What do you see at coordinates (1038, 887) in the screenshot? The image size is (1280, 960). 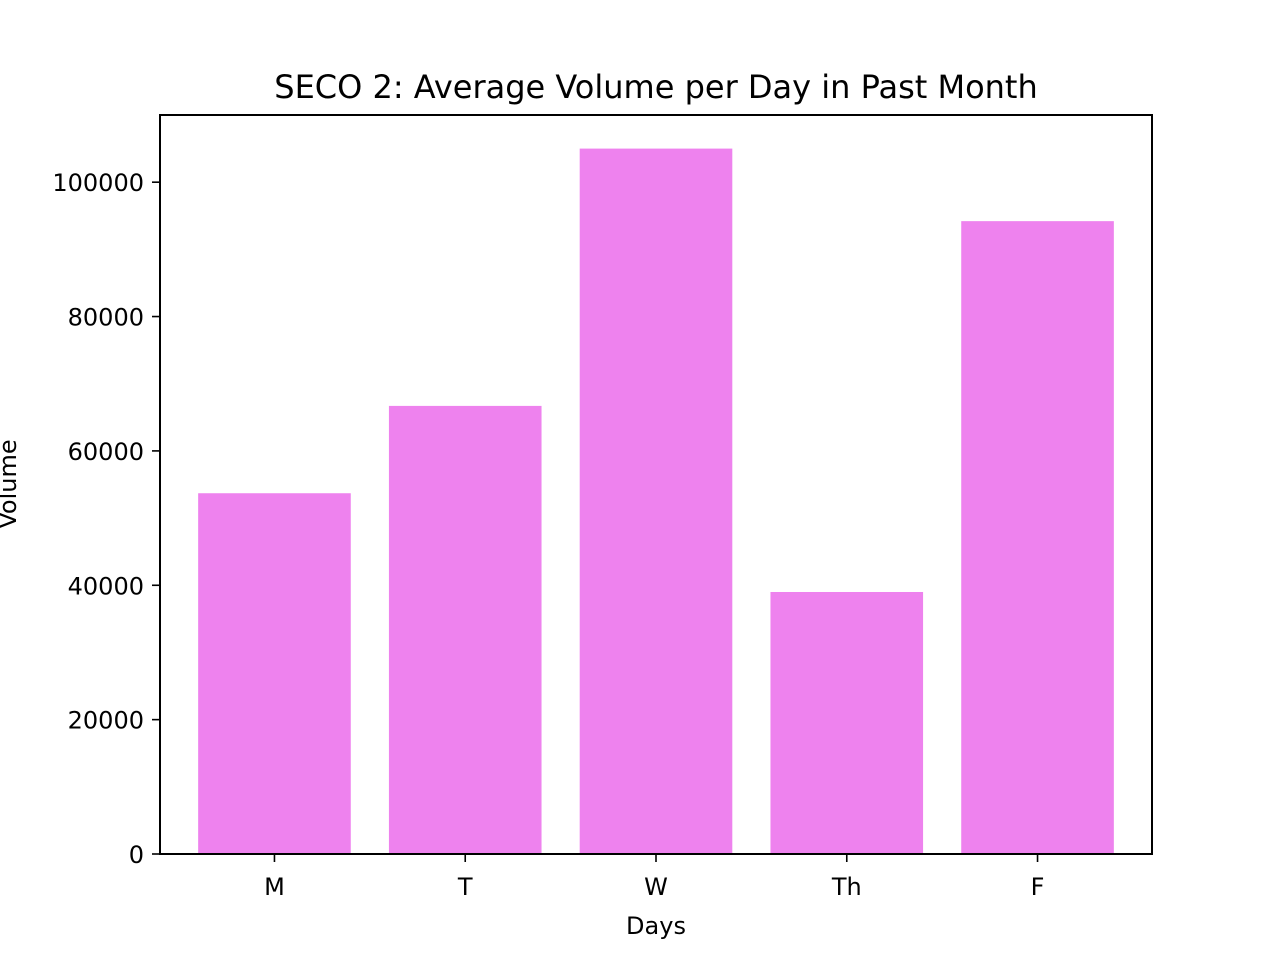 I see `x-tick-label: F` at bounding box center [1038, 887].